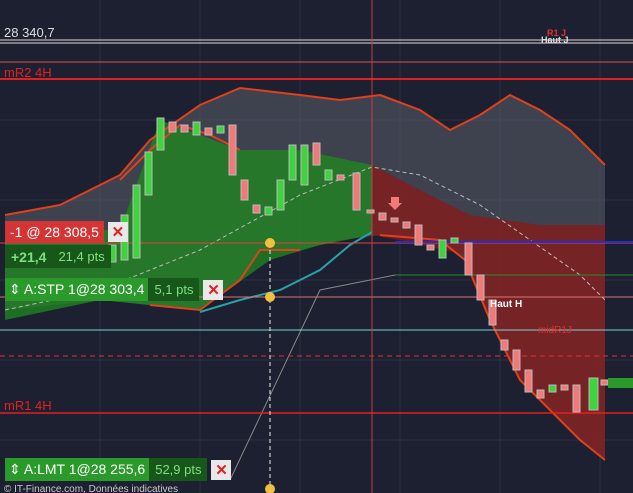 This screenshot has width=633, height=493. Describe the element at coordinates (28, 405) in the screenshot. I see `level-label: mR1 4H` at that location.